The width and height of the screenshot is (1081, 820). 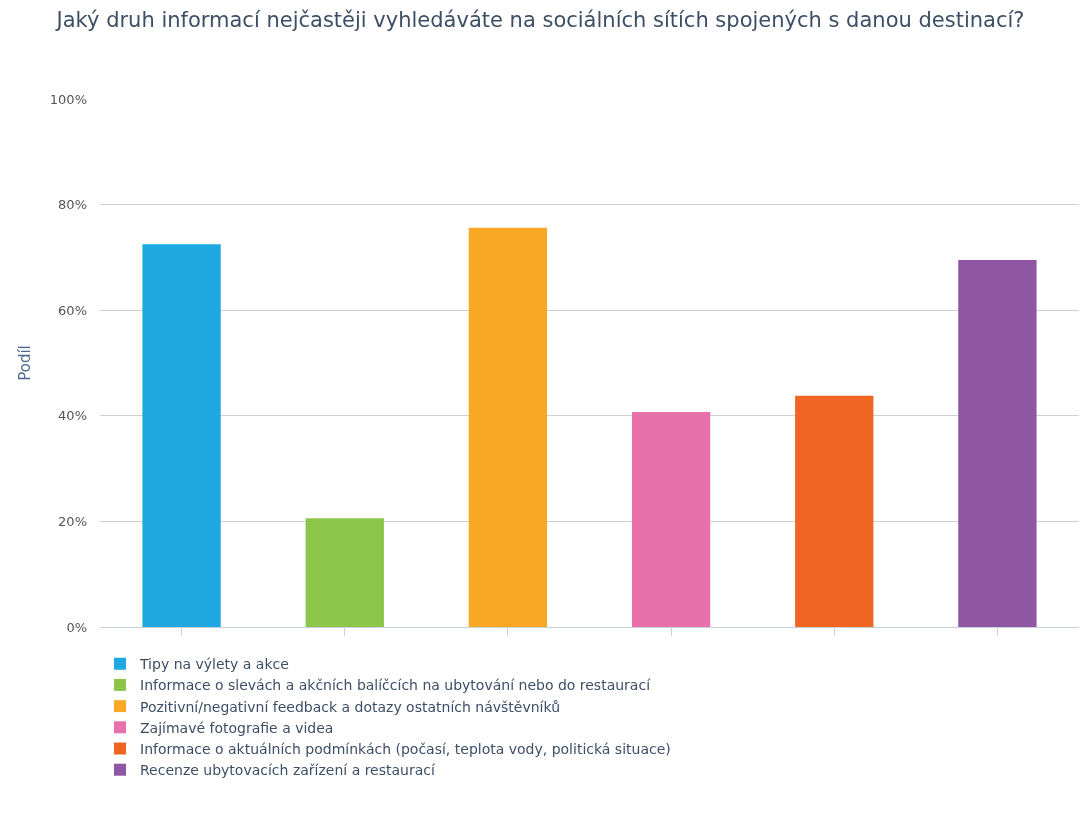 I want to click on legend-label: Zajímavé fotografie a videa, so click(x=237, y=727).